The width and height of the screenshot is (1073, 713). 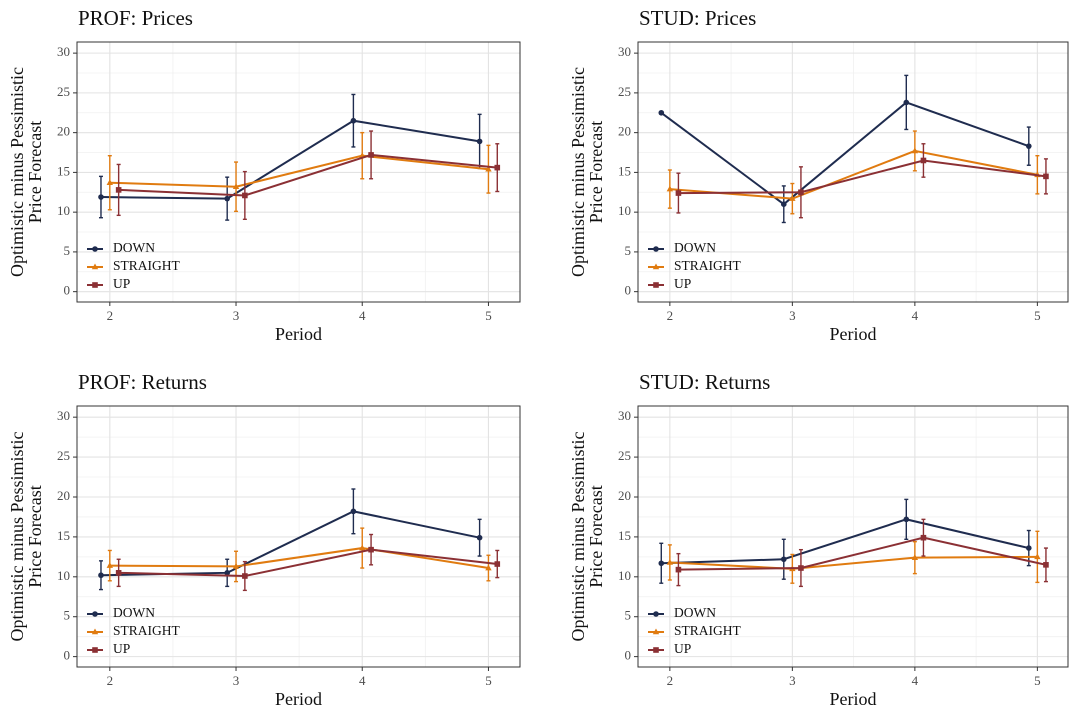 I want to click on y-tick-label: 10, so click(x=624, y=575).